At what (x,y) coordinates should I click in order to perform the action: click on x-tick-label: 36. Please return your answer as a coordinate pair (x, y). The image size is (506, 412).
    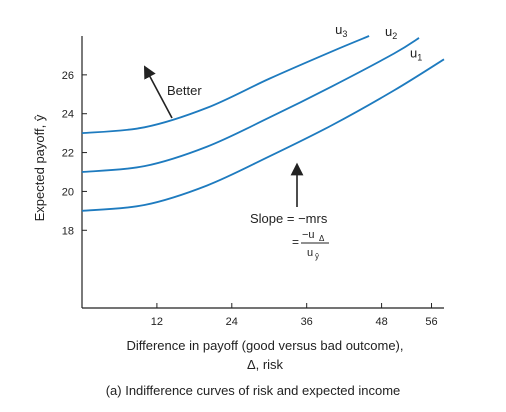
    Looking at the image, I should click on (307, 322).